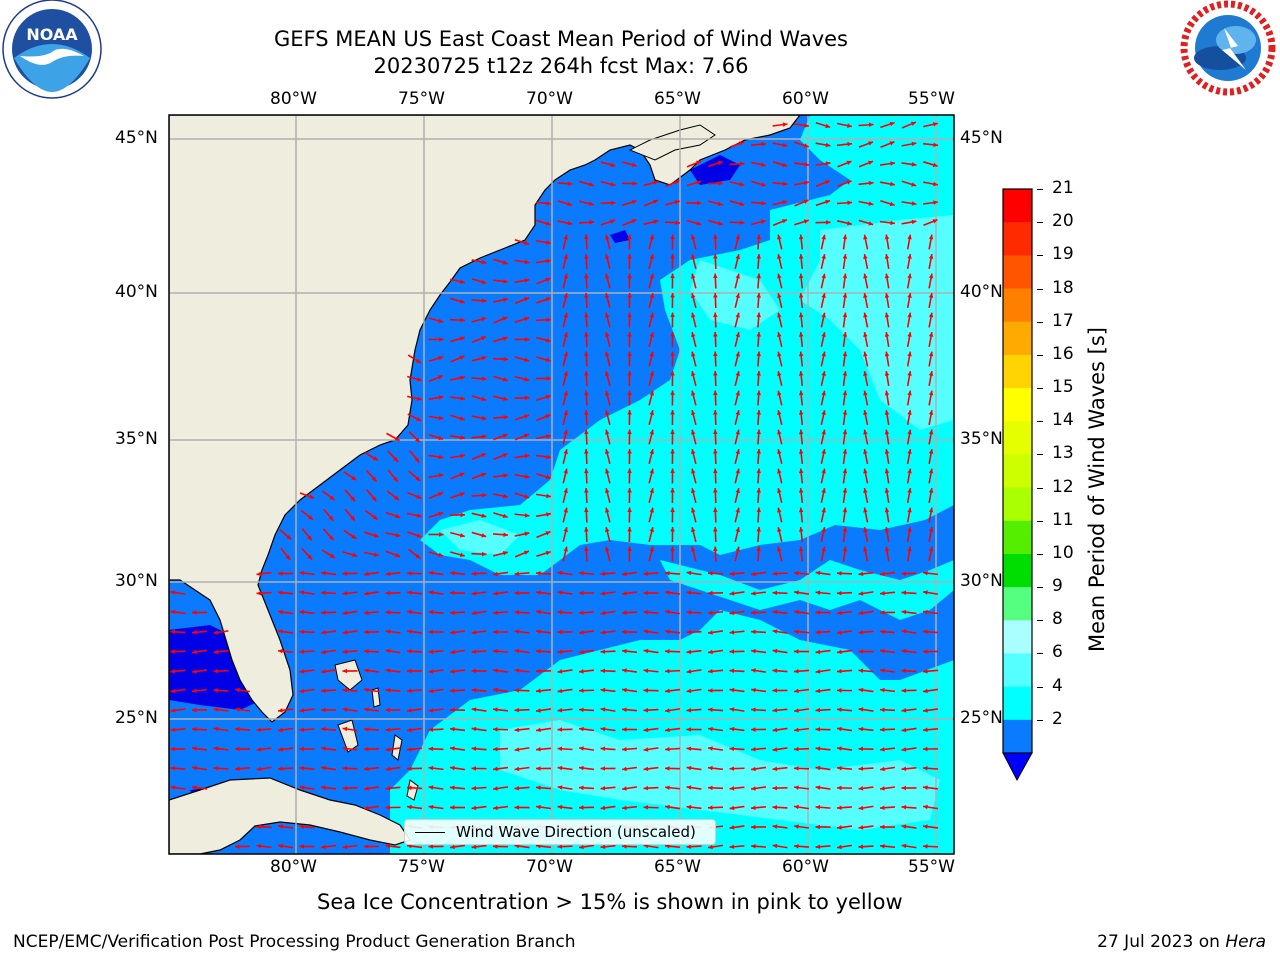 The image size is (1280, 960). Describe the element at coordinates (1040, 521) in the screenshot. I see `colorbar-tick-mark` at that location.